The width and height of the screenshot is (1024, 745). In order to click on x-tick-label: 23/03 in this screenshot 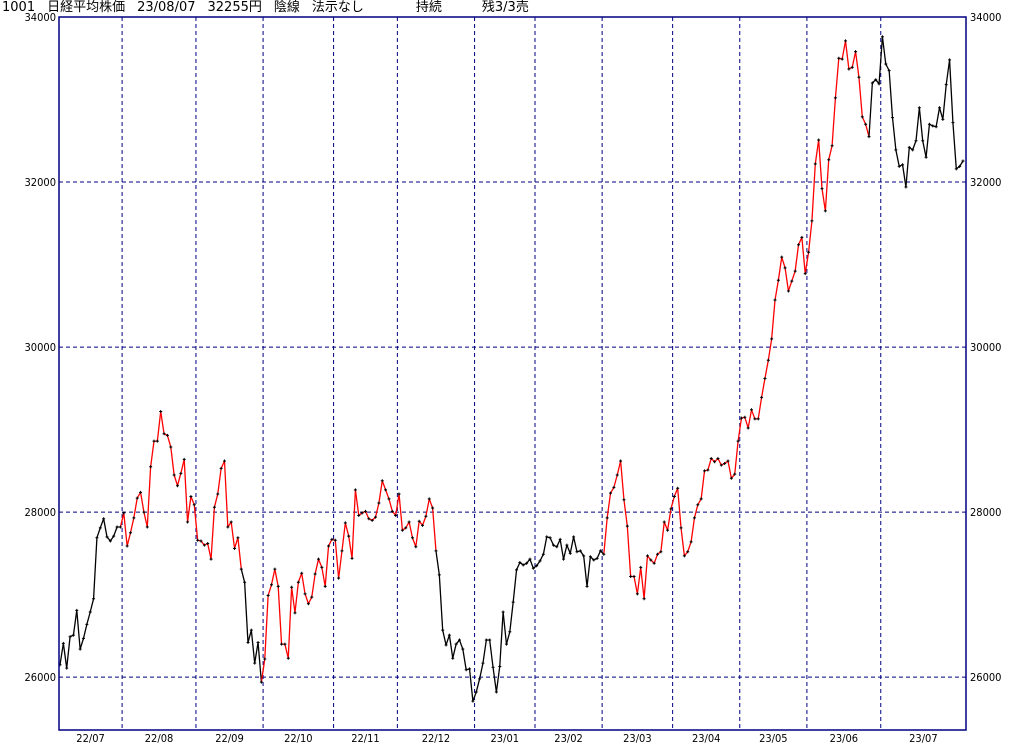, I will do `click(637, 738)`.